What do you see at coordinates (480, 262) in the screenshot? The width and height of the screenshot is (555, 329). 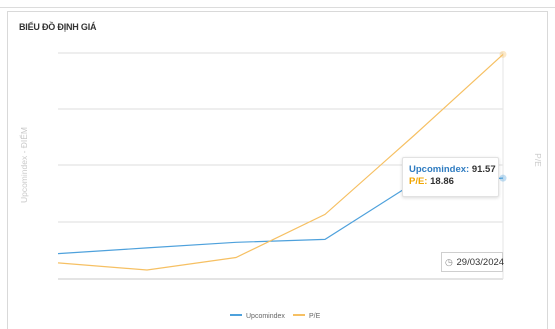 I see `crosshair-date: 29/03/2024` at bounding box center [480, 262].